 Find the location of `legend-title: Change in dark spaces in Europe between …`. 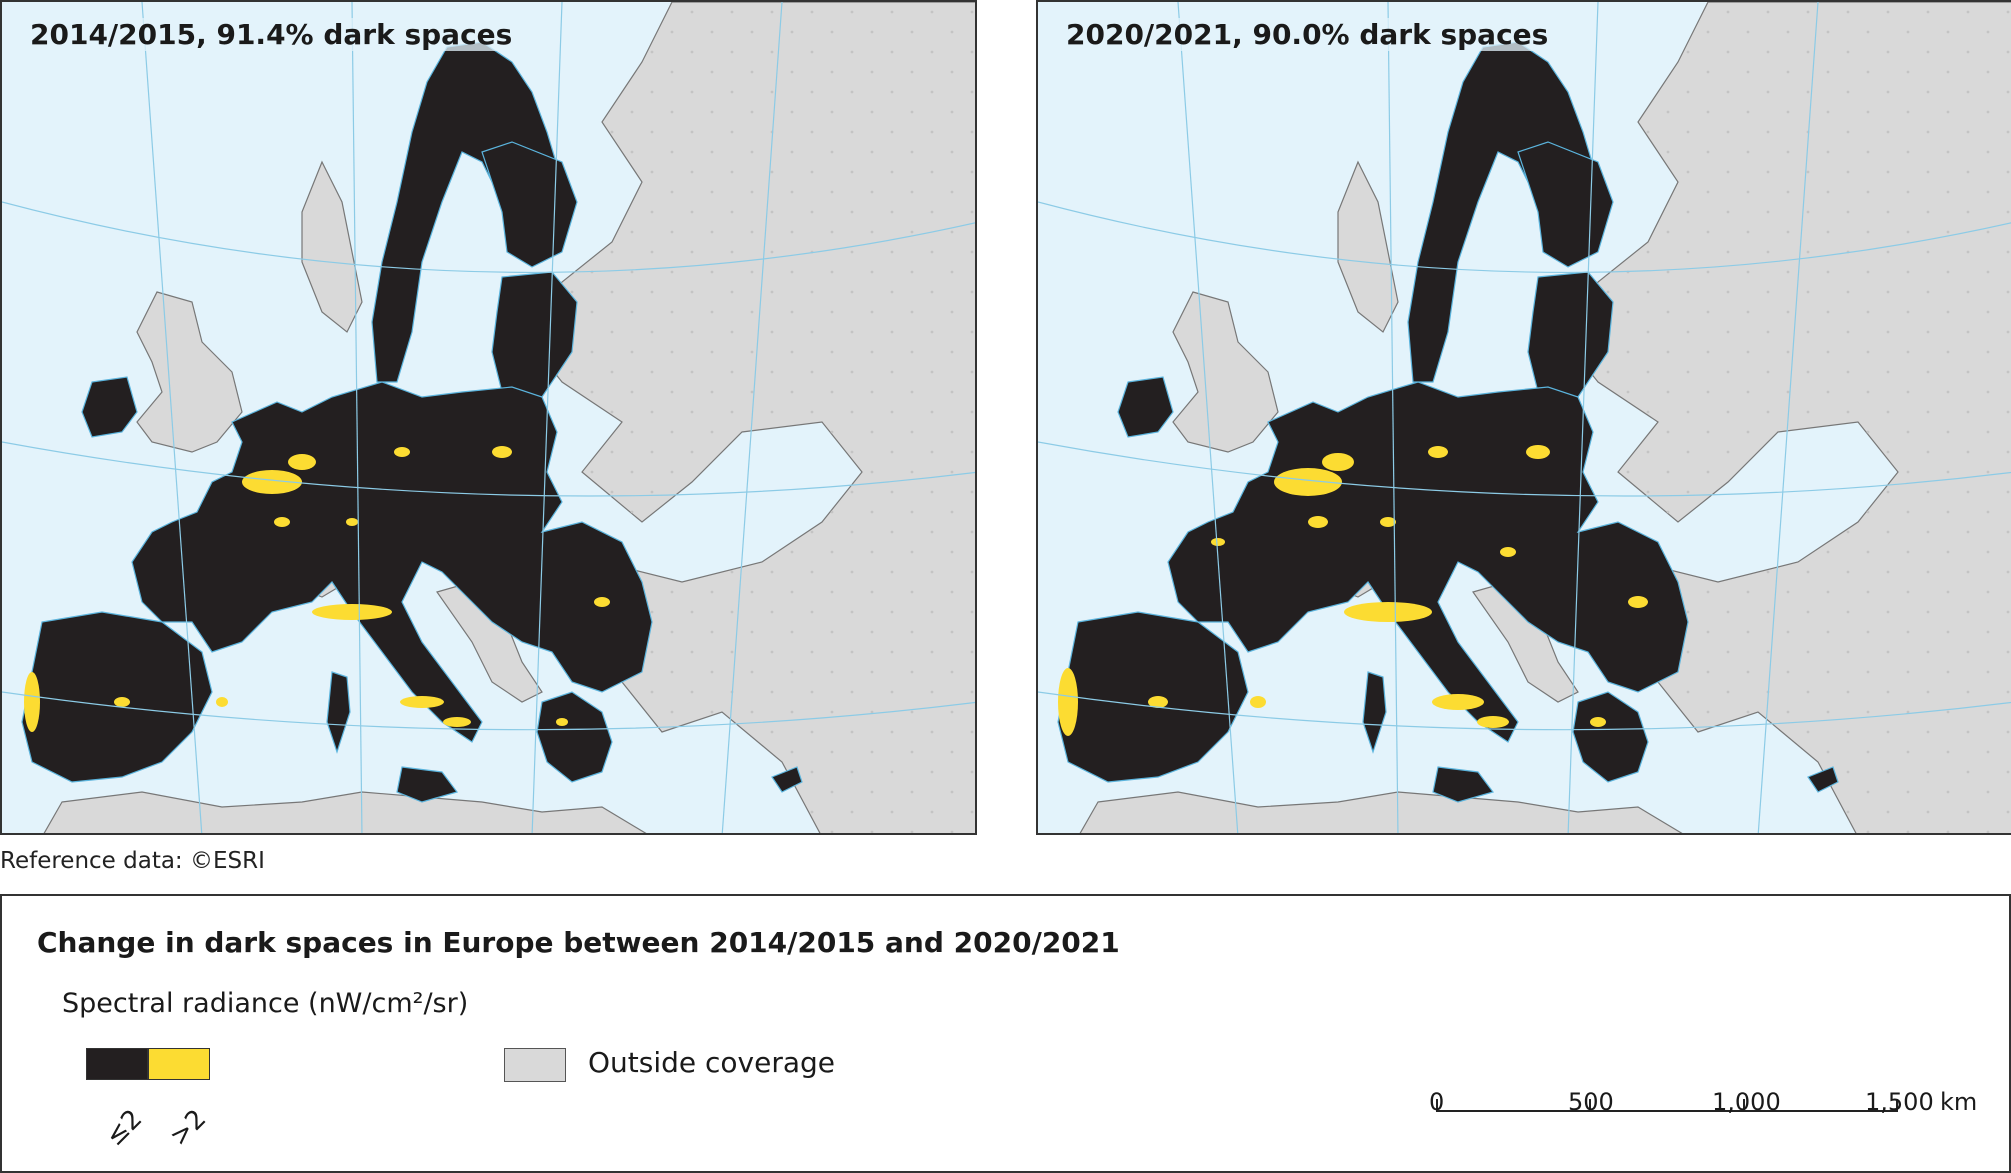

legend-title: Change in dark spaces in Europe between … is located at coordinates (578, 942).